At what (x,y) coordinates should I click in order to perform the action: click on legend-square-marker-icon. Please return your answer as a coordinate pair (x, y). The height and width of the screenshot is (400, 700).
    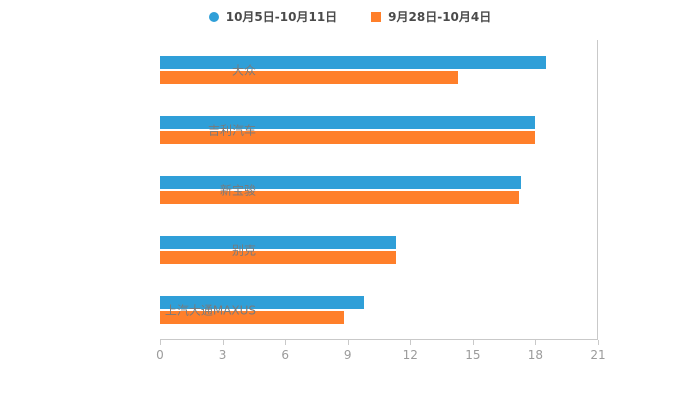
    Looking at the image, I should click on (376, 16).